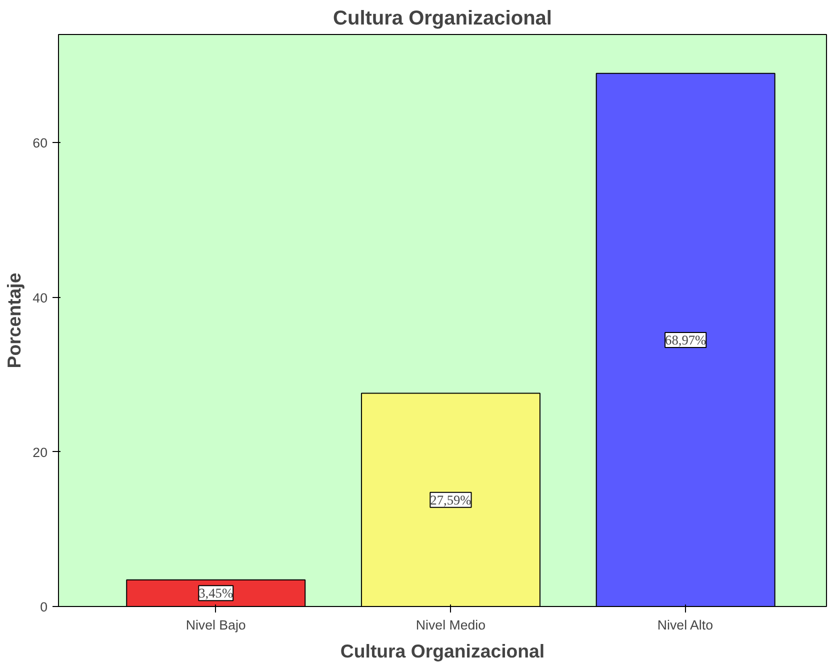  I want to click on x-tick-label: Nivel Bajo, so click(216, 625).